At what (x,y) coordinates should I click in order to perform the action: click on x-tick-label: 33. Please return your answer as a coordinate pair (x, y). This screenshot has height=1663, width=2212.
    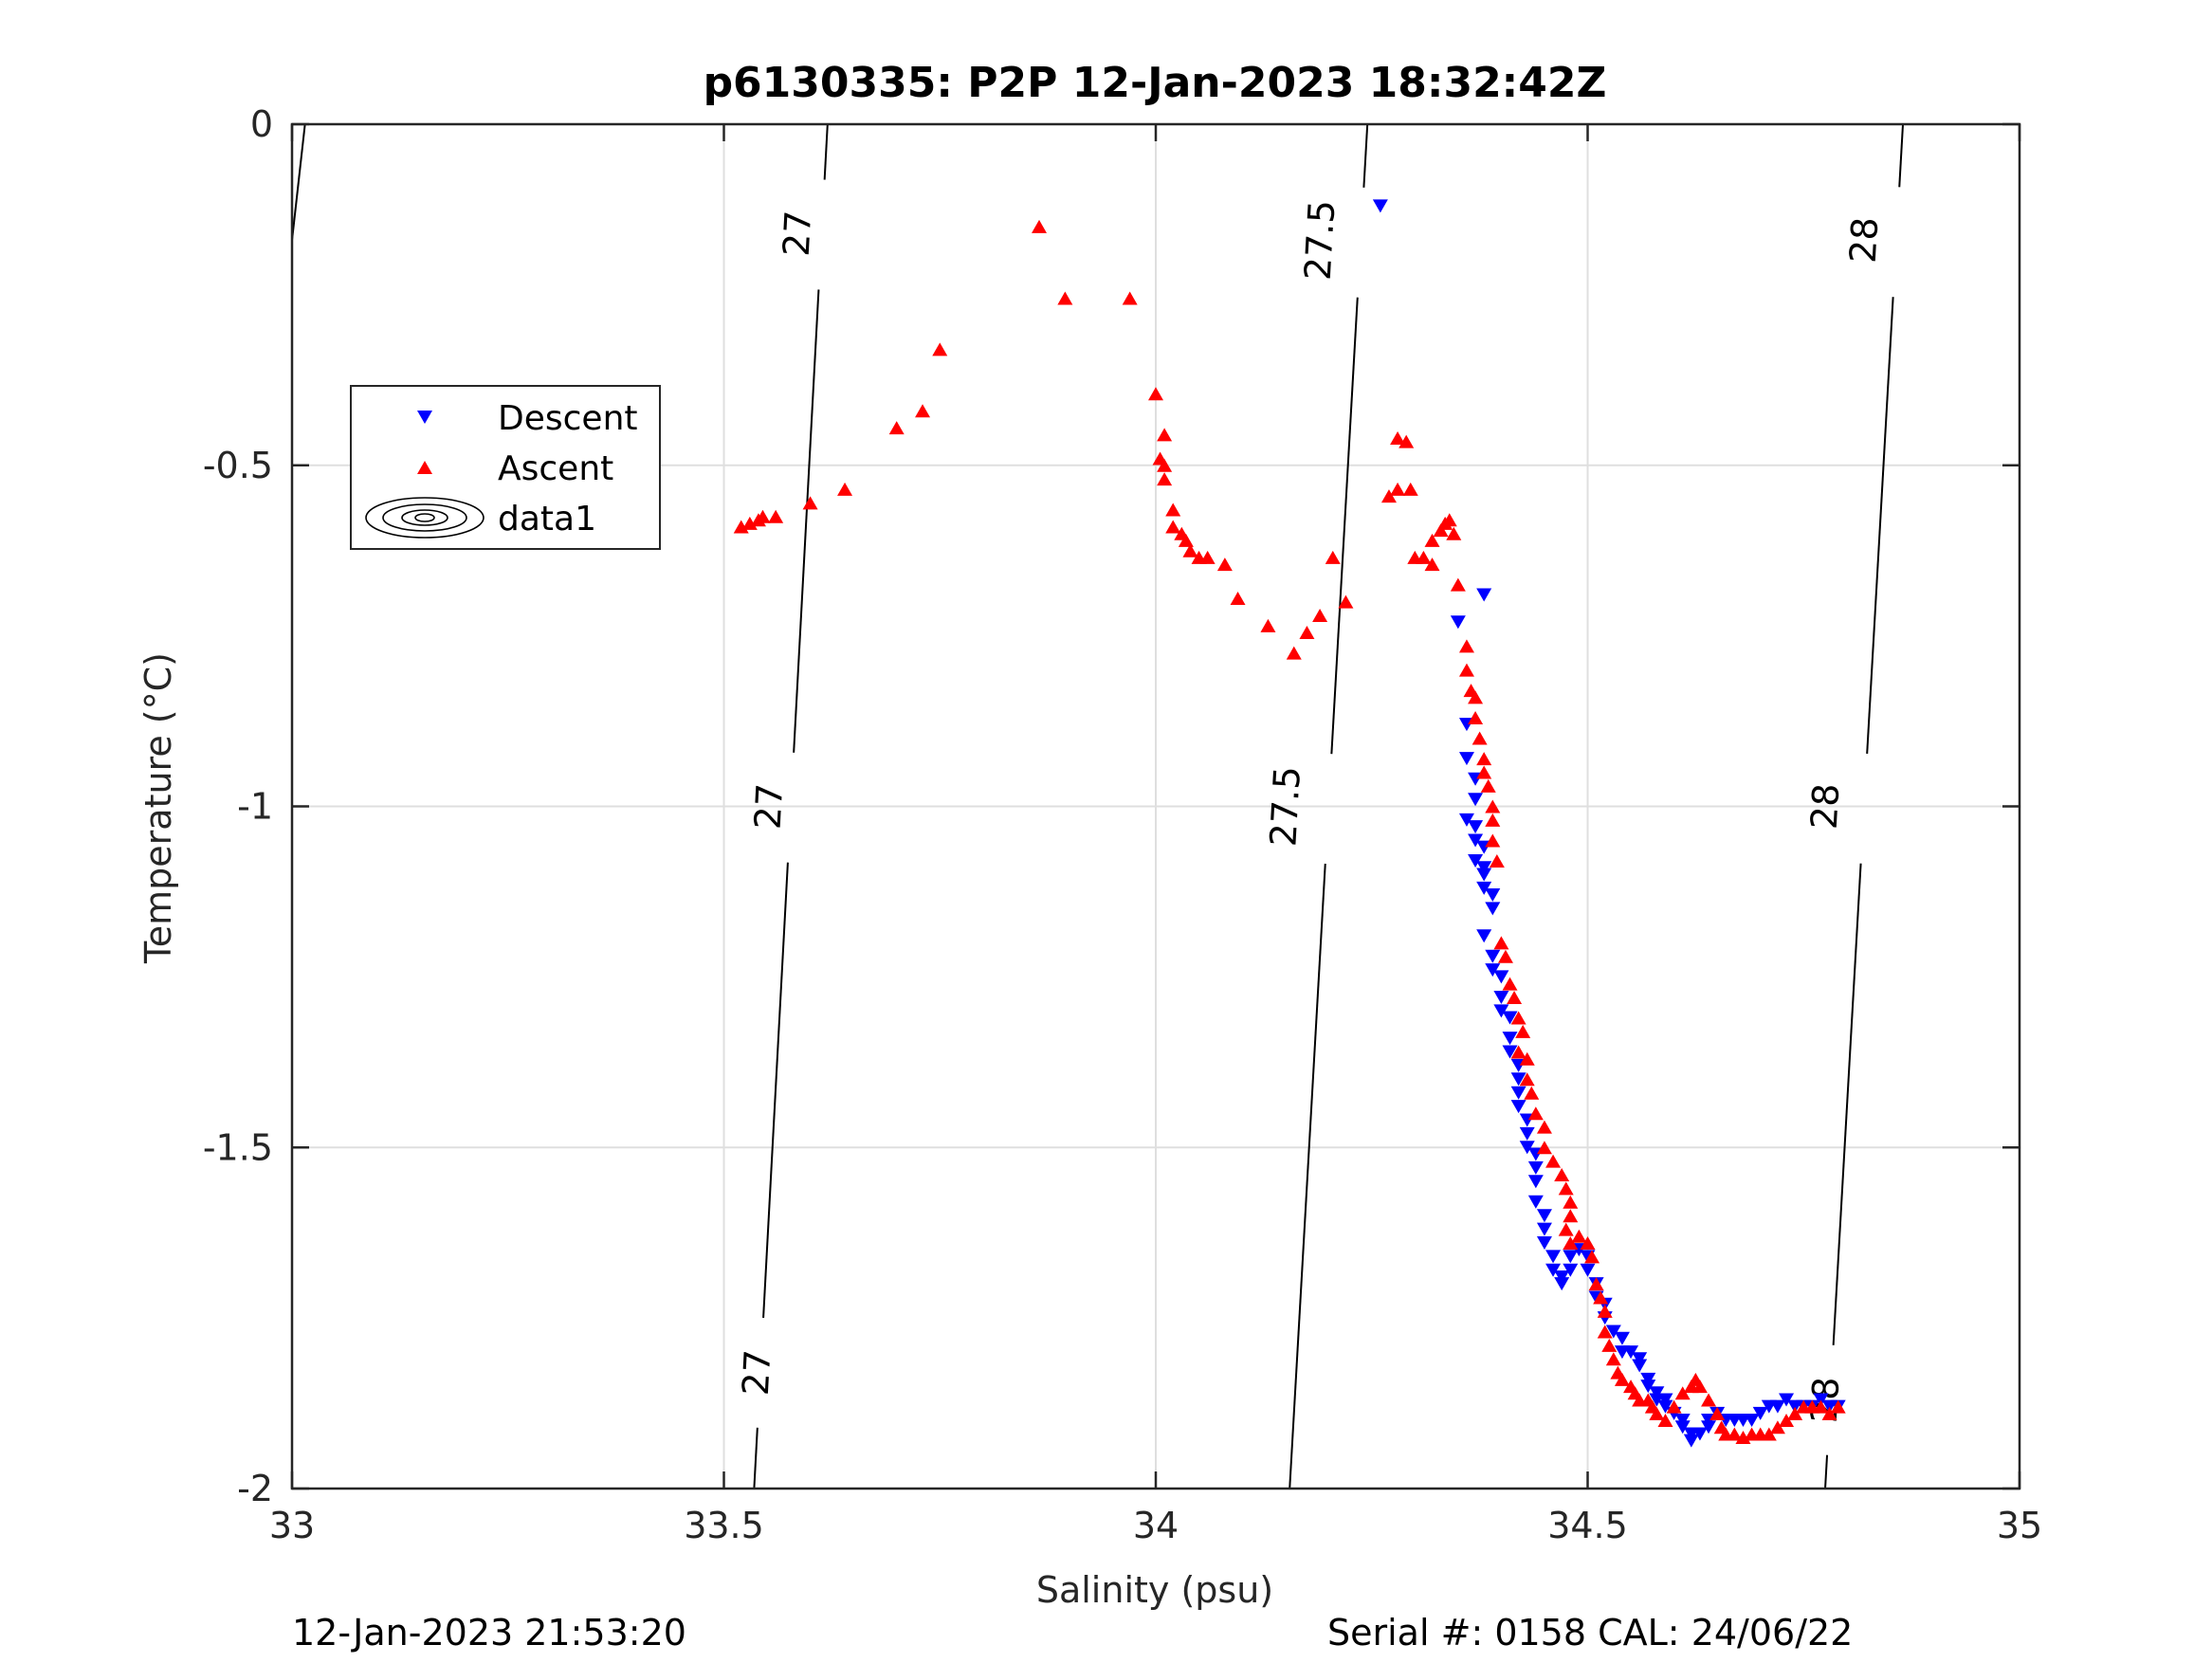
    Looking at the image, I should click on (292, 1525).